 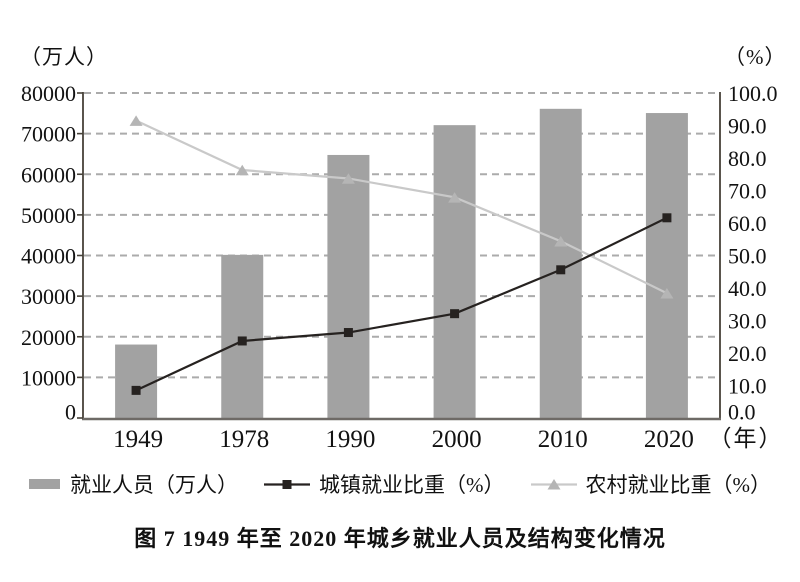 What do you see at coordinates (666, 266) in the screenshot?
I see `bar-2020` at bounding box center [666, 266].